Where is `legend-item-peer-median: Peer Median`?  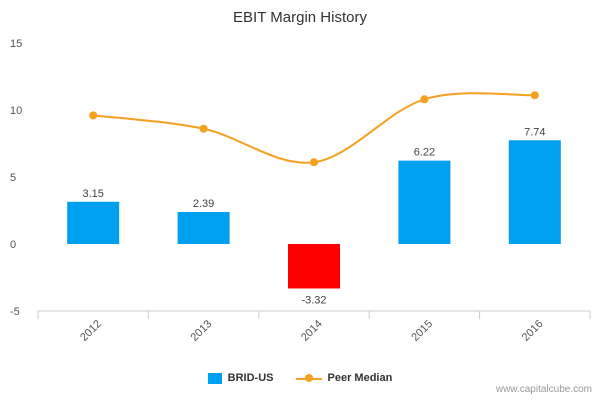
legend-item-peer-median: Peer Median is located at coordinates (344, 378).